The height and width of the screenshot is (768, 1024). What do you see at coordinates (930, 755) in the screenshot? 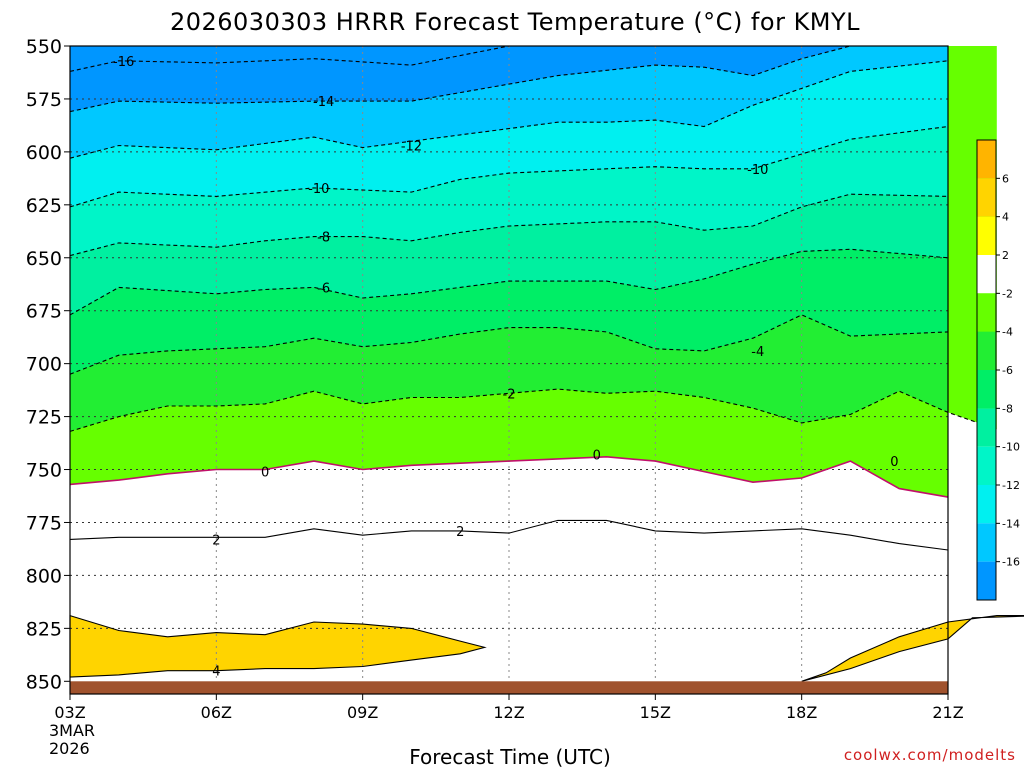
I see `credit-link: coolwx.com/modelts` at bounding box center [930, 755].